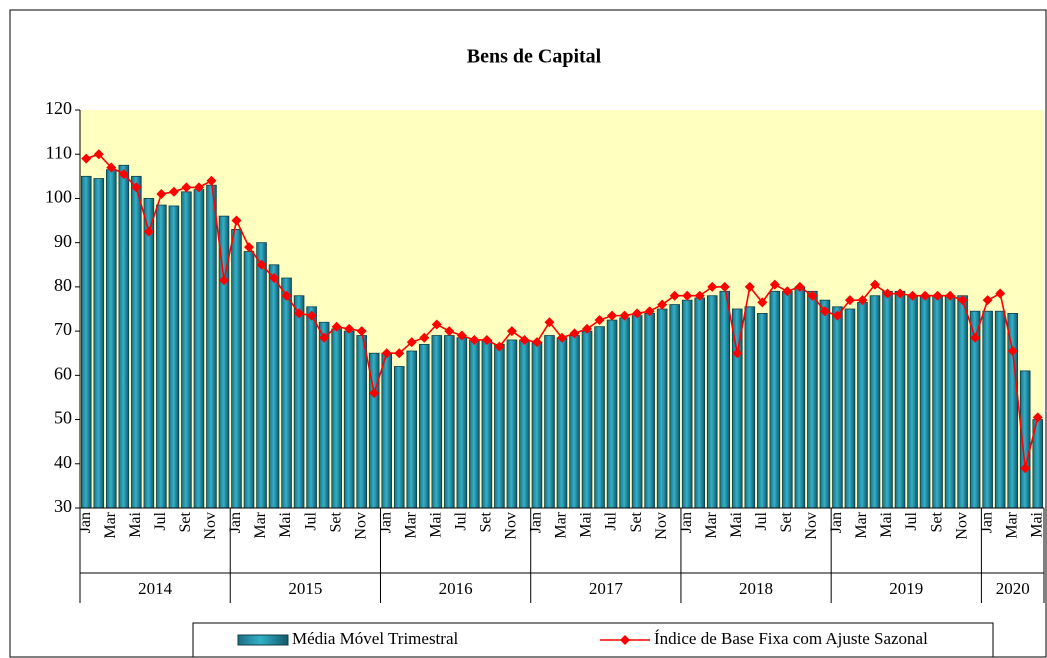 The height and width of the screenshot is (658, 1047). Describe the element at coordinates (961, 526) in the screenshot. I see `x-tick-label: Nov` at that location.